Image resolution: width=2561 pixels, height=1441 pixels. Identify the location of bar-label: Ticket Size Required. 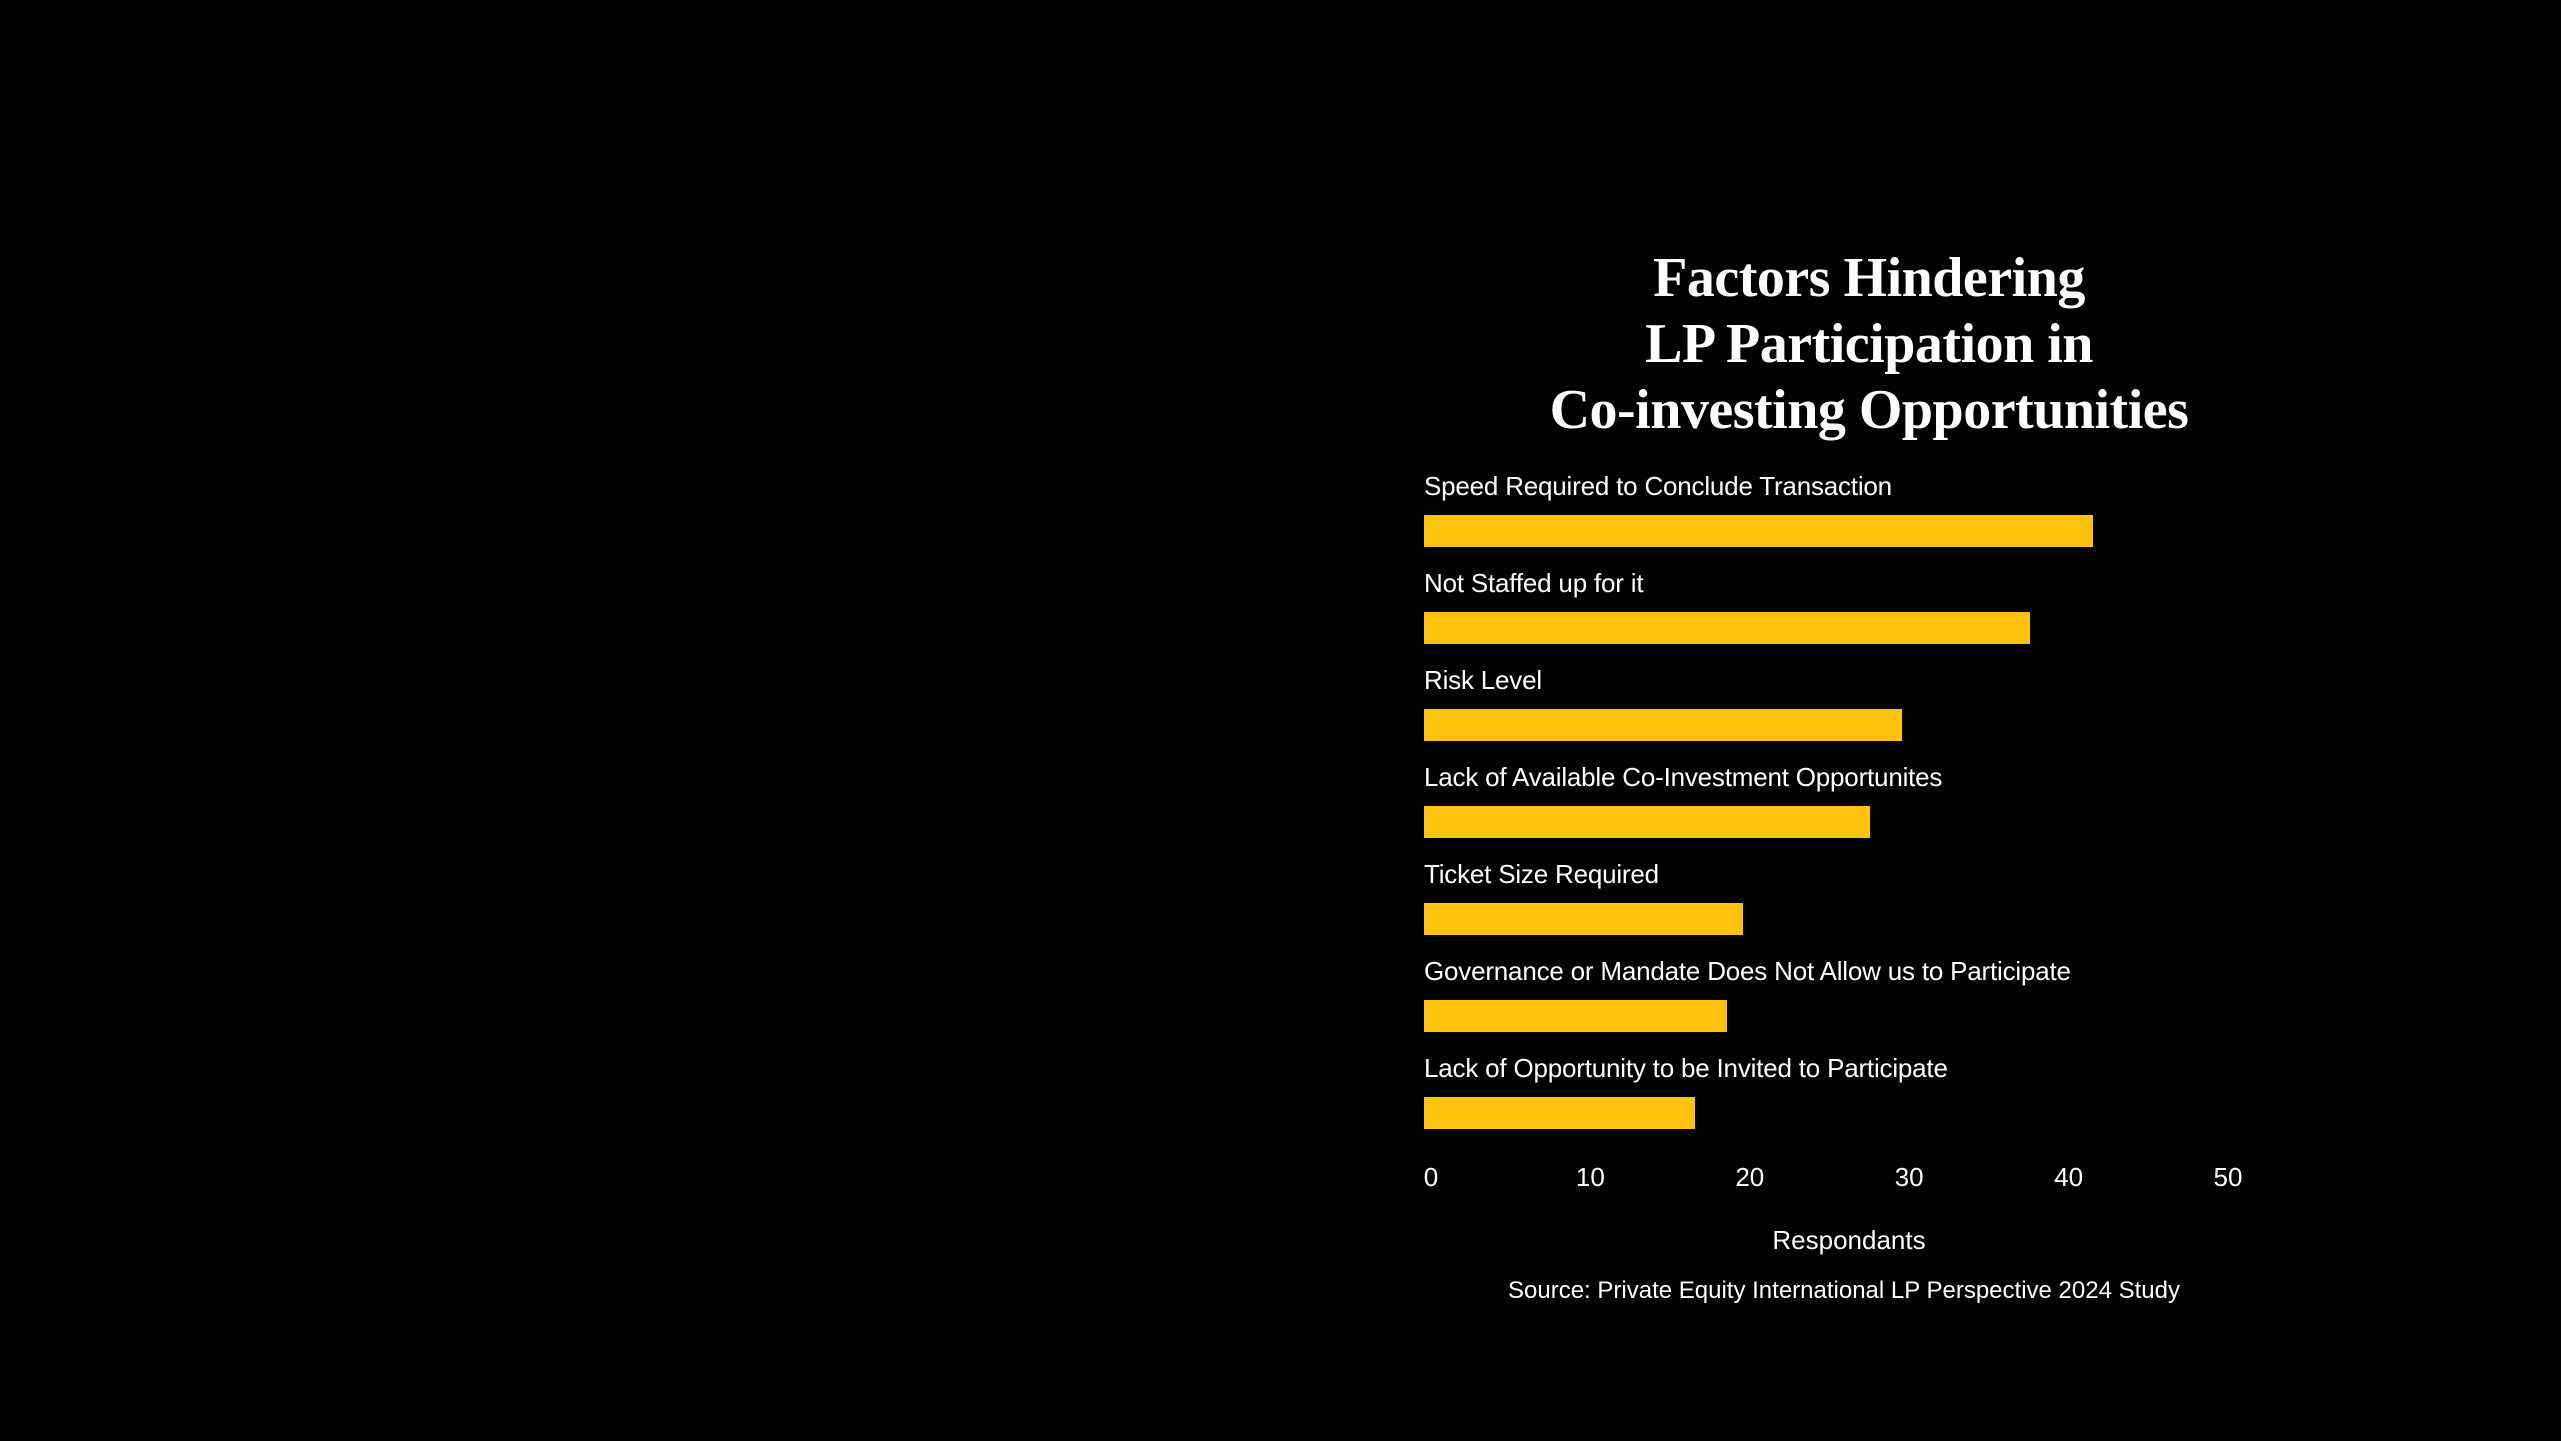
(1541, 874).